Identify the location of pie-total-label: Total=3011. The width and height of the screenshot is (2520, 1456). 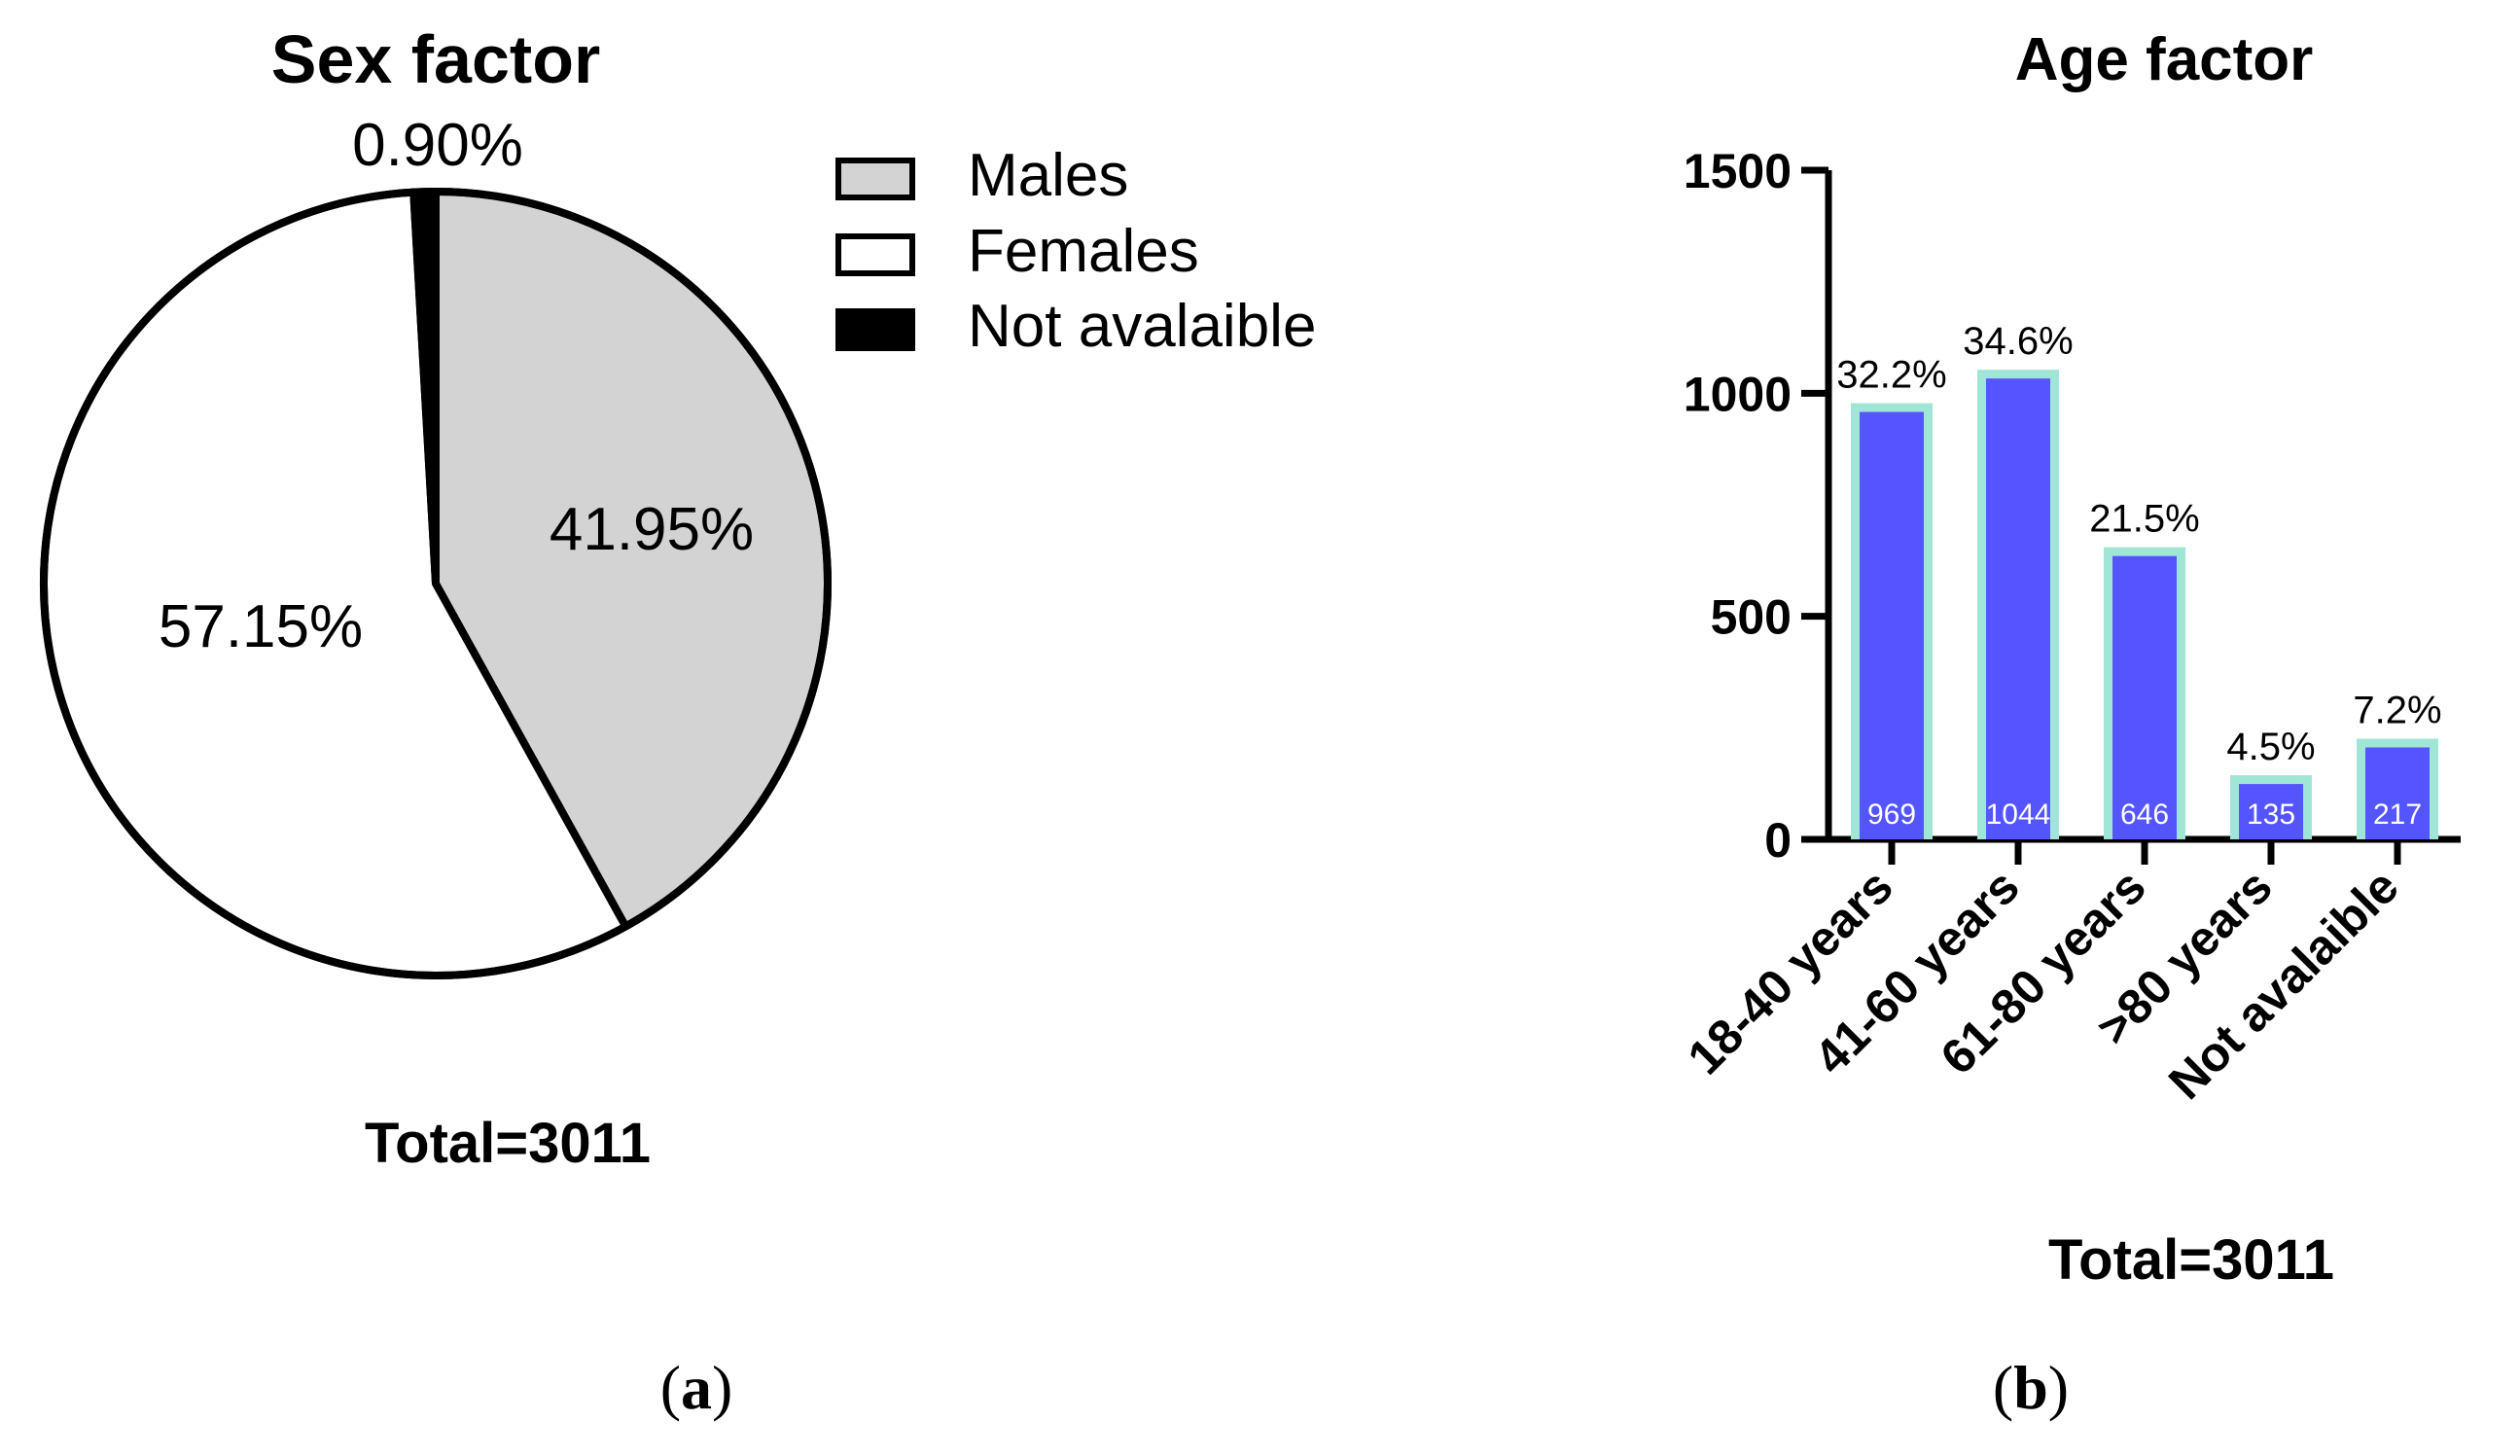
(508, 1143).